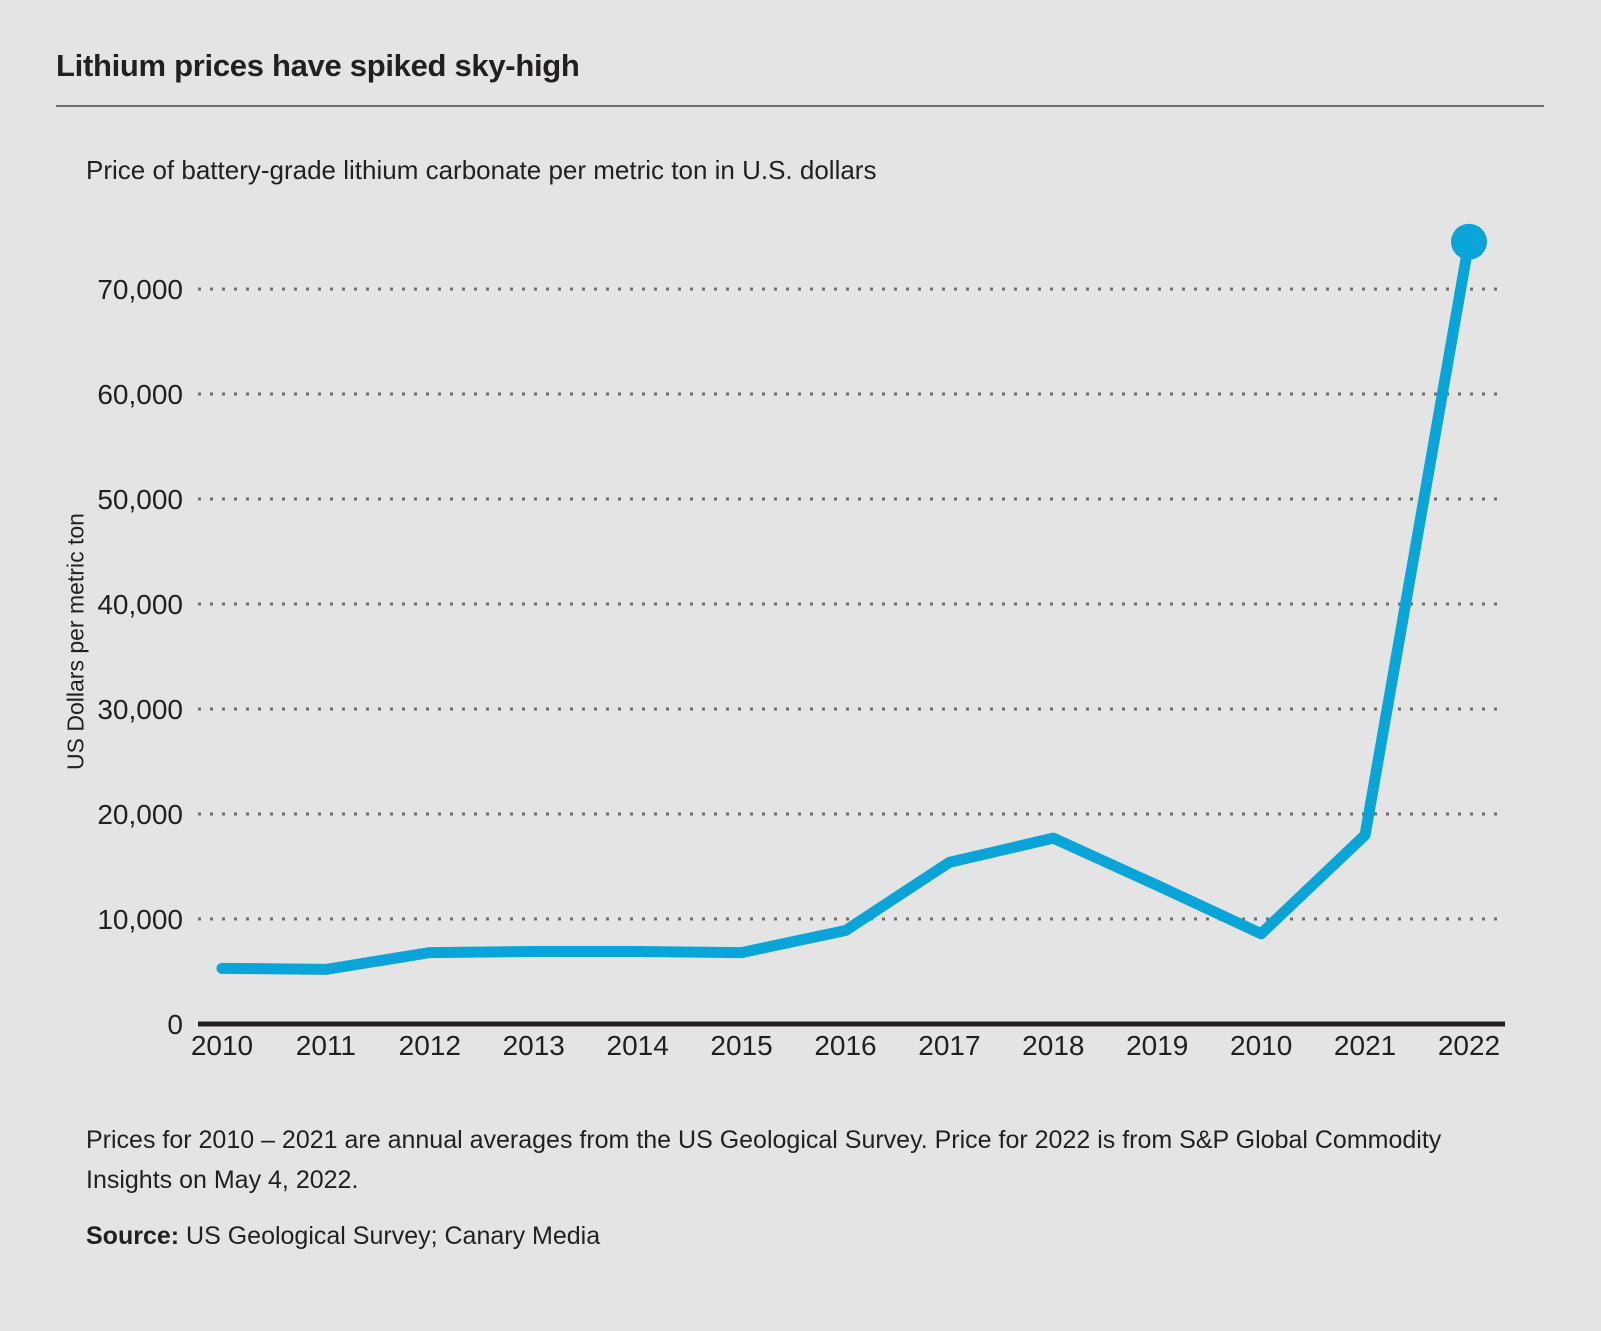 This screenshot has width=1601, height=1331. I want to click on source-value: US Geological Survey; Canary Media, so click(390, 1236).